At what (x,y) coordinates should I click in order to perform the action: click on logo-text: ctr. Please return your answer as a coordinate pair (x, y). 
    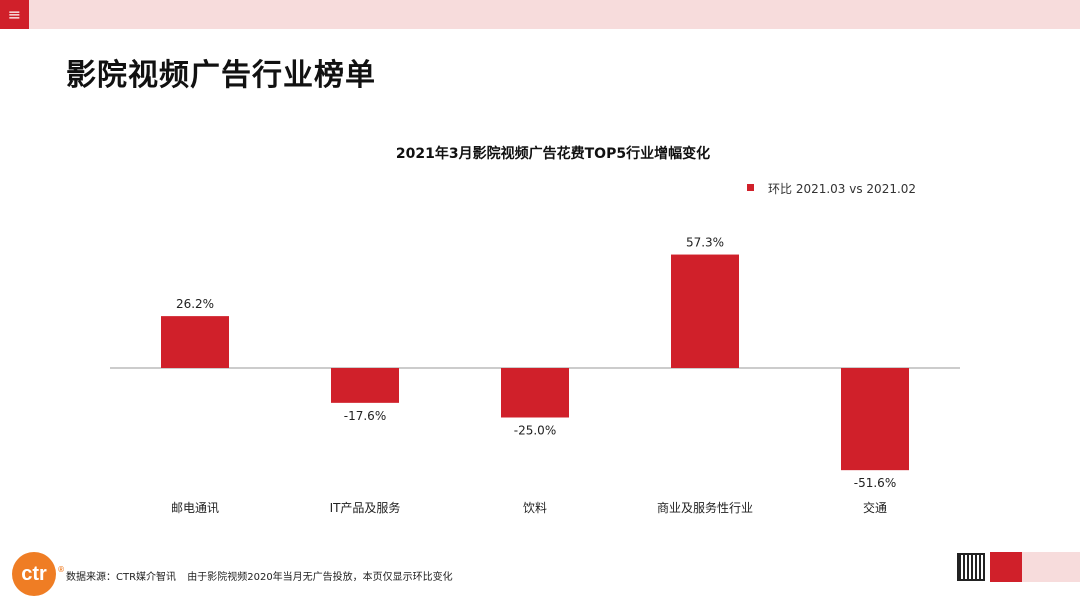
    Looking at the image, I should click on (34, 574).